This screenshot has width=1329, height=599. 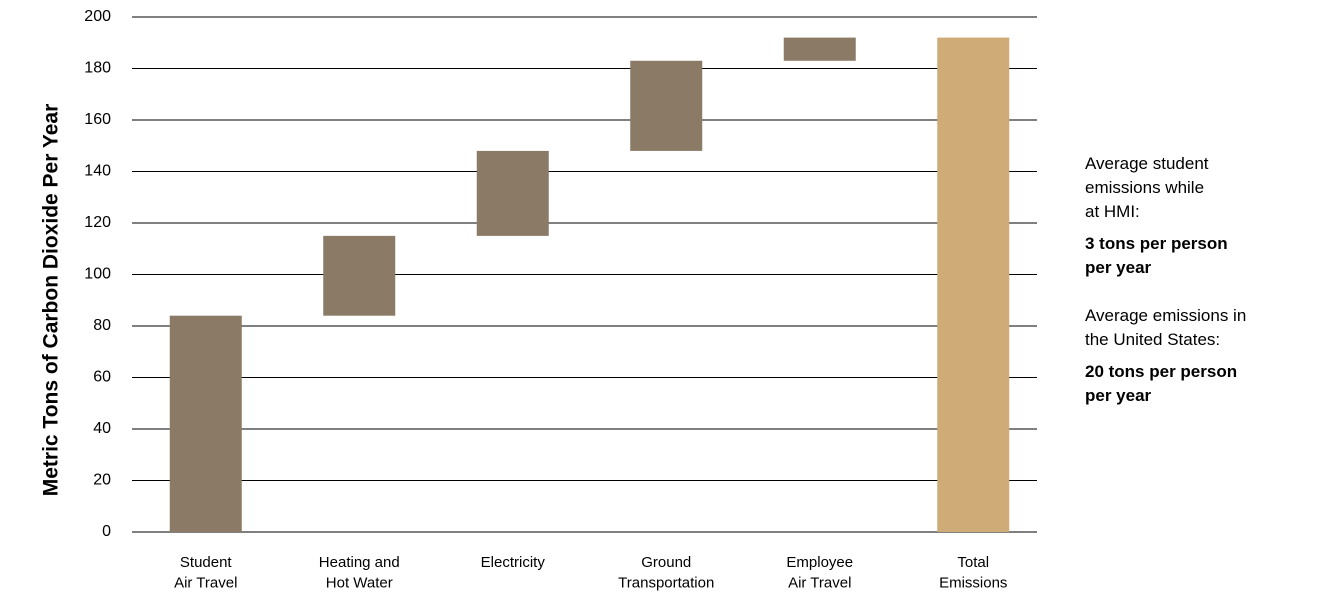 What do you see at coordinates (1156, 255) in the screenshot?
I see `annotation-highlight: 3 tons per person per year` at bounding box center [1156, 255].